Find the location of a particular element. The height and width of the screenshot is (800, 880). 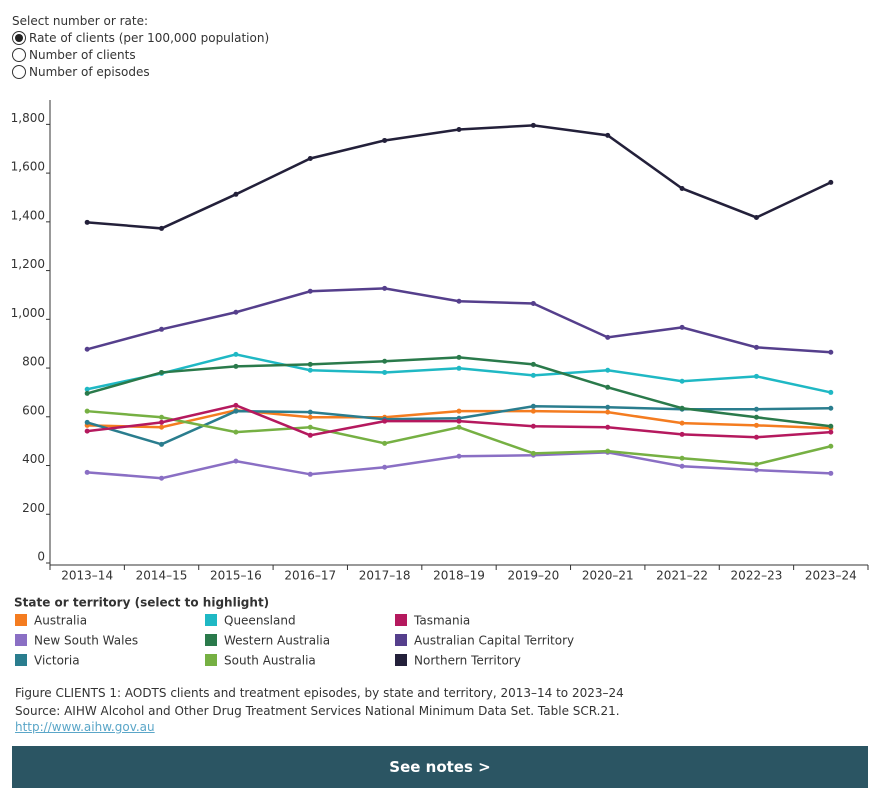

x-tick-label: 2018–19 is located at coordinates (459, 576).